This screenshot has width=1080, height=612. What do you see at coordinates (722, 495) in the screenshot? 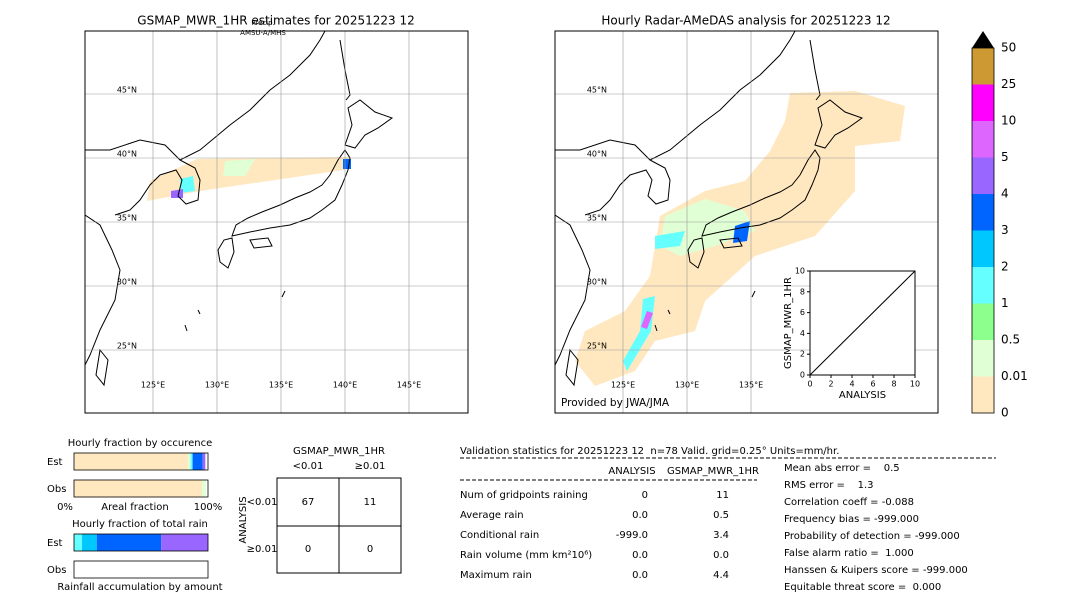
I see `stat-value: 11` at bounding box center [722, 495].